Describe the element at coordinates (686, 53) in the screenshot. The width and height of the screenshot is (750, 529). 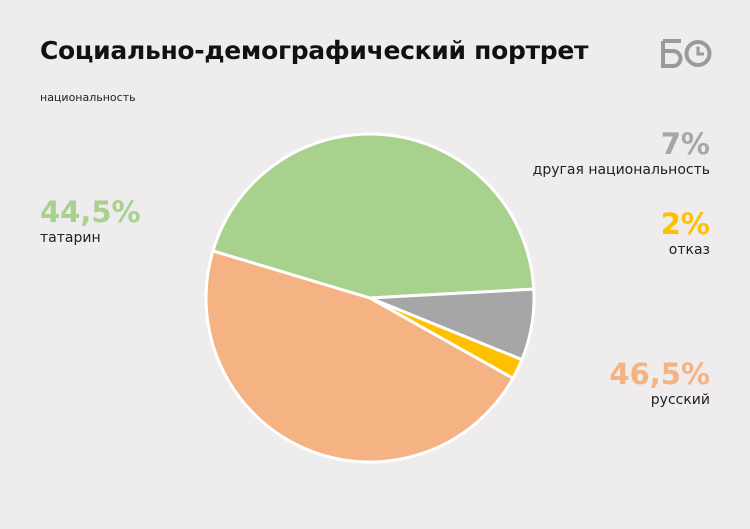
I see `bo-logo: БО` at that location.